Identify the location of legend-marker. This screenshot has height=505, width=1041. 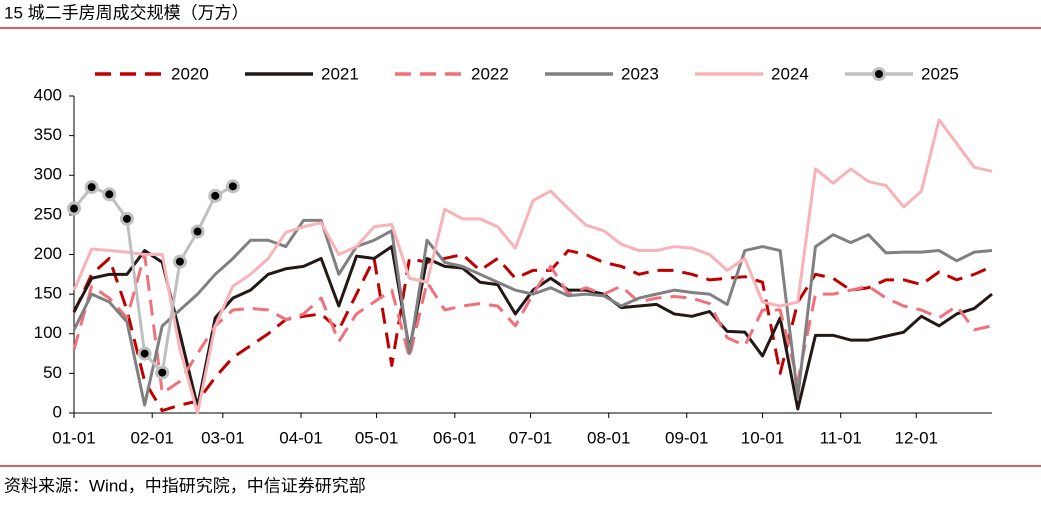
(879, 74).